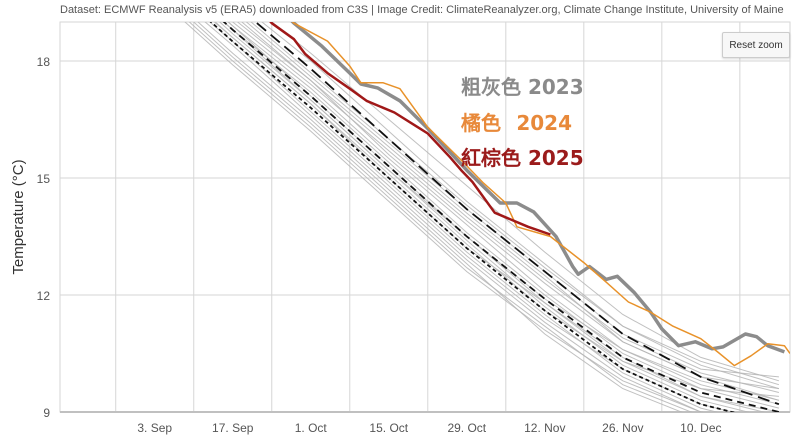 This screenshot has width=800, height=440. Describe the element at coordinates (756, 45) in the screenshot. I see `reset-zoom-button: Reset zoom` at that location.